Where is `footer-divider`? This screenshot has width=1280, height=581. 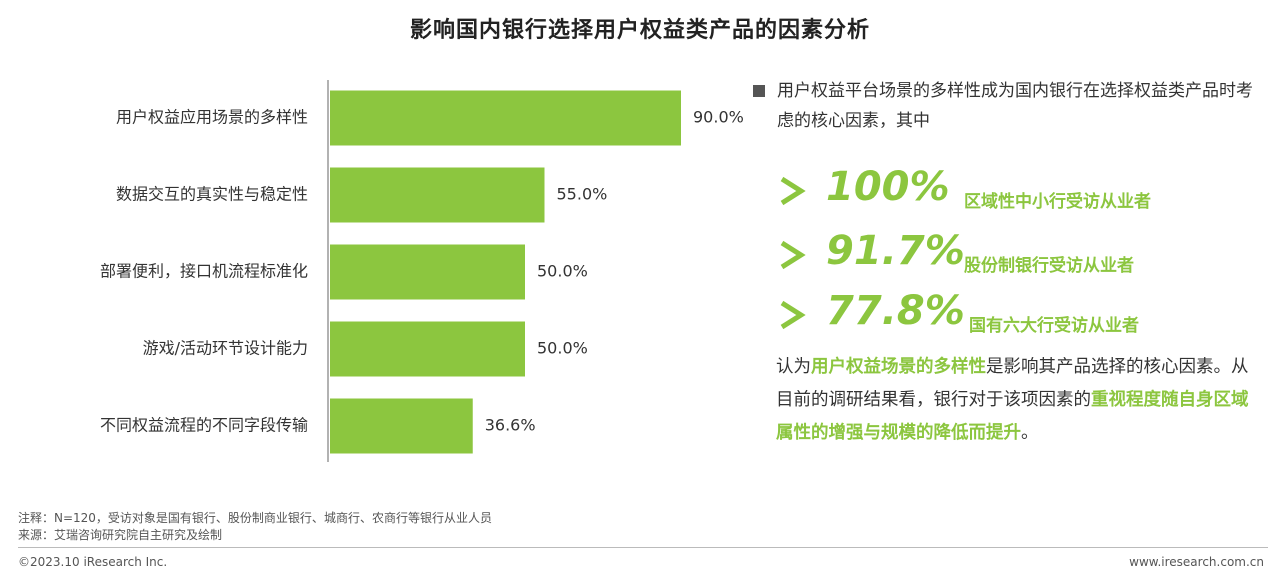 footer-divider is located at coordinates (643, 547).